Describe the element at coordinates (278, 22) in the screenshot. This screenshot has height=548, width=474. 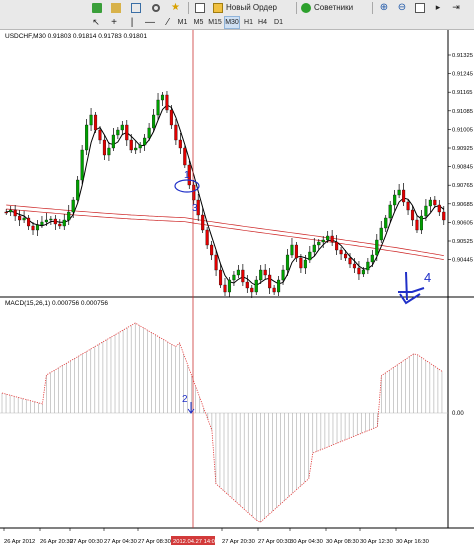
I see `timeframe-d1: D1` at that location.